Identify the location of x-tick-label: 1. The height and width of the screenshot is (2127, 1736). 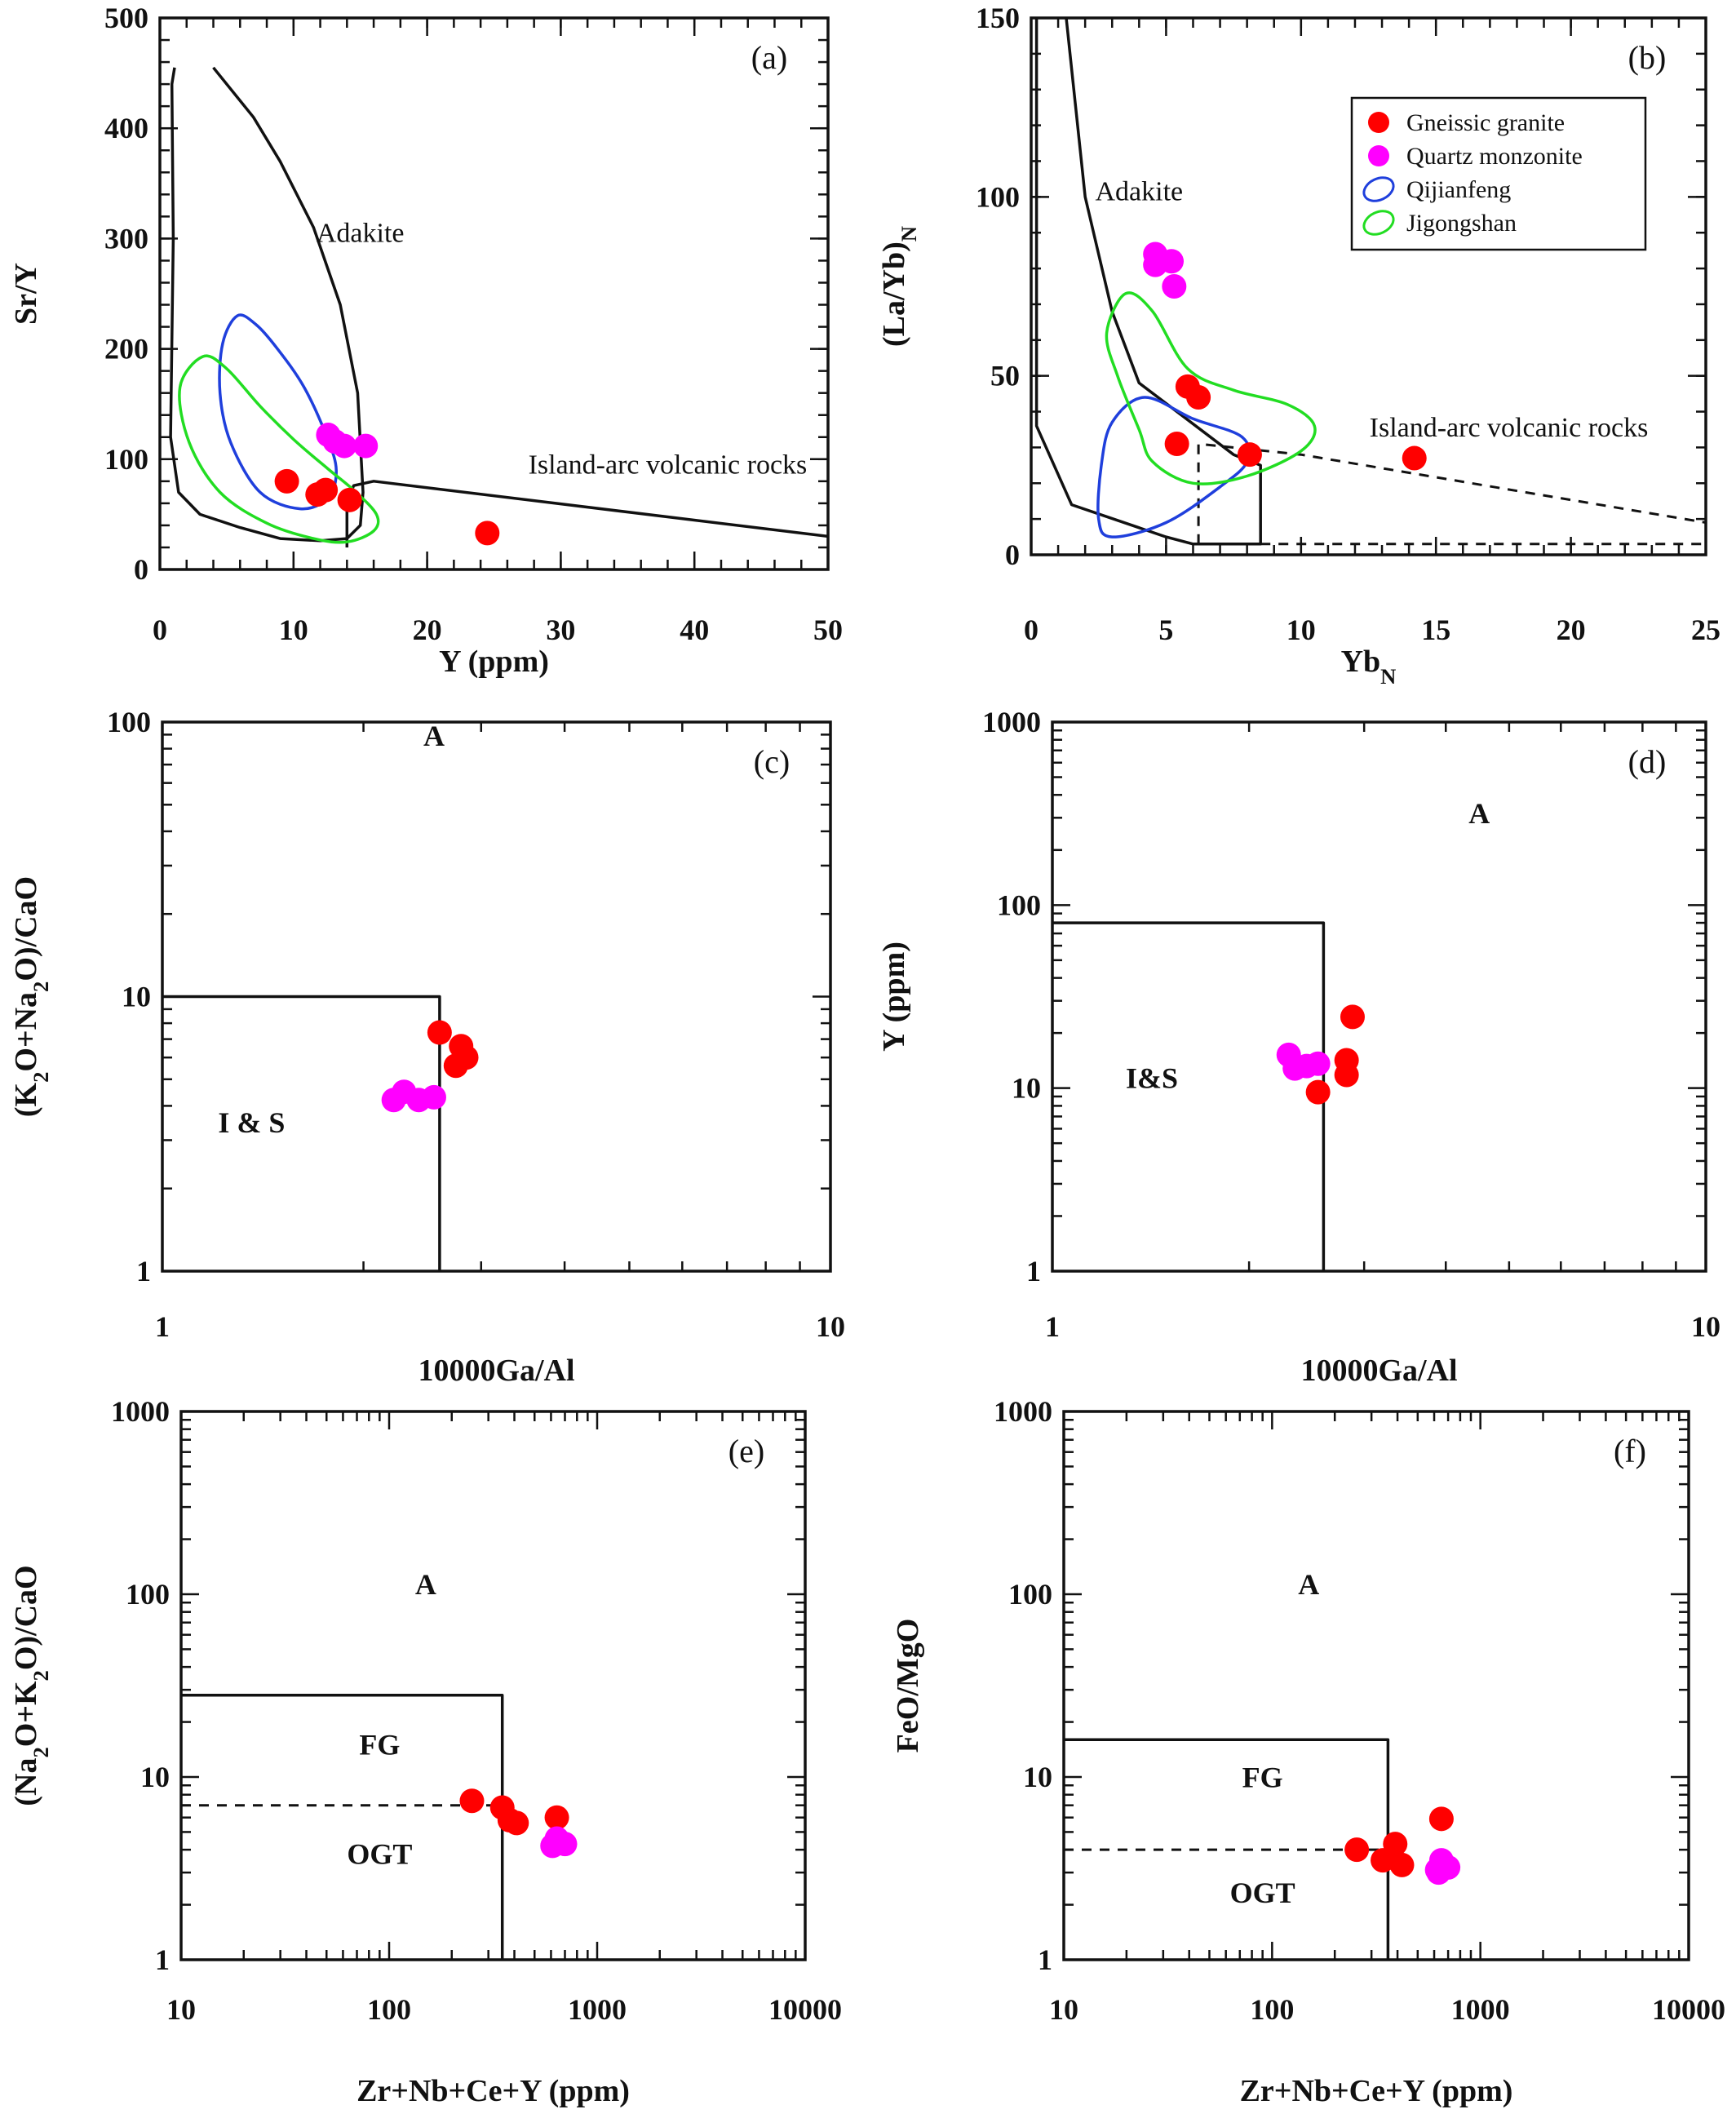
(1052, 1326).